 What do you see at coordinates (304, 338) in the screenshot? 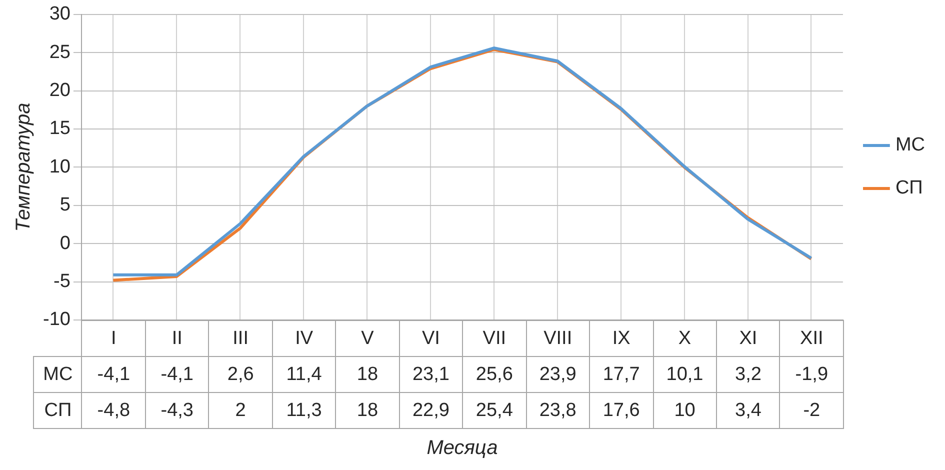
I see `x-tick-label: IV` at bounding box center [304, 338].